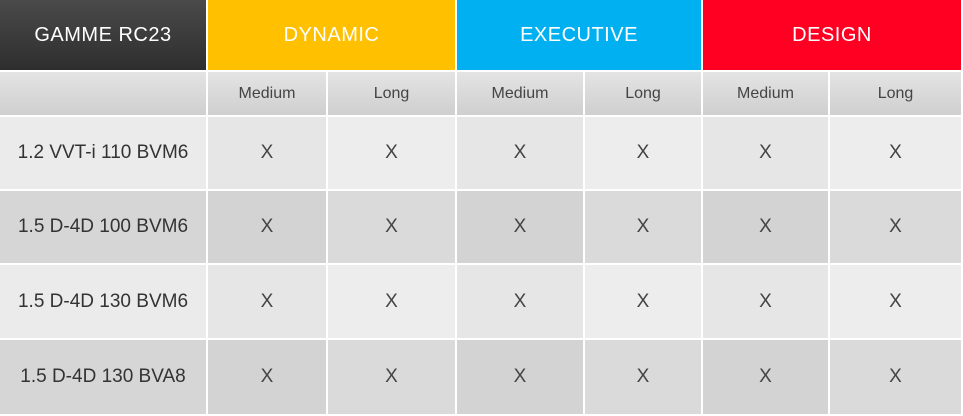 Image resolution: width=963 pixels, height=416 pixels. I want to click on header-cell: DESIGN, so click(833, 36).